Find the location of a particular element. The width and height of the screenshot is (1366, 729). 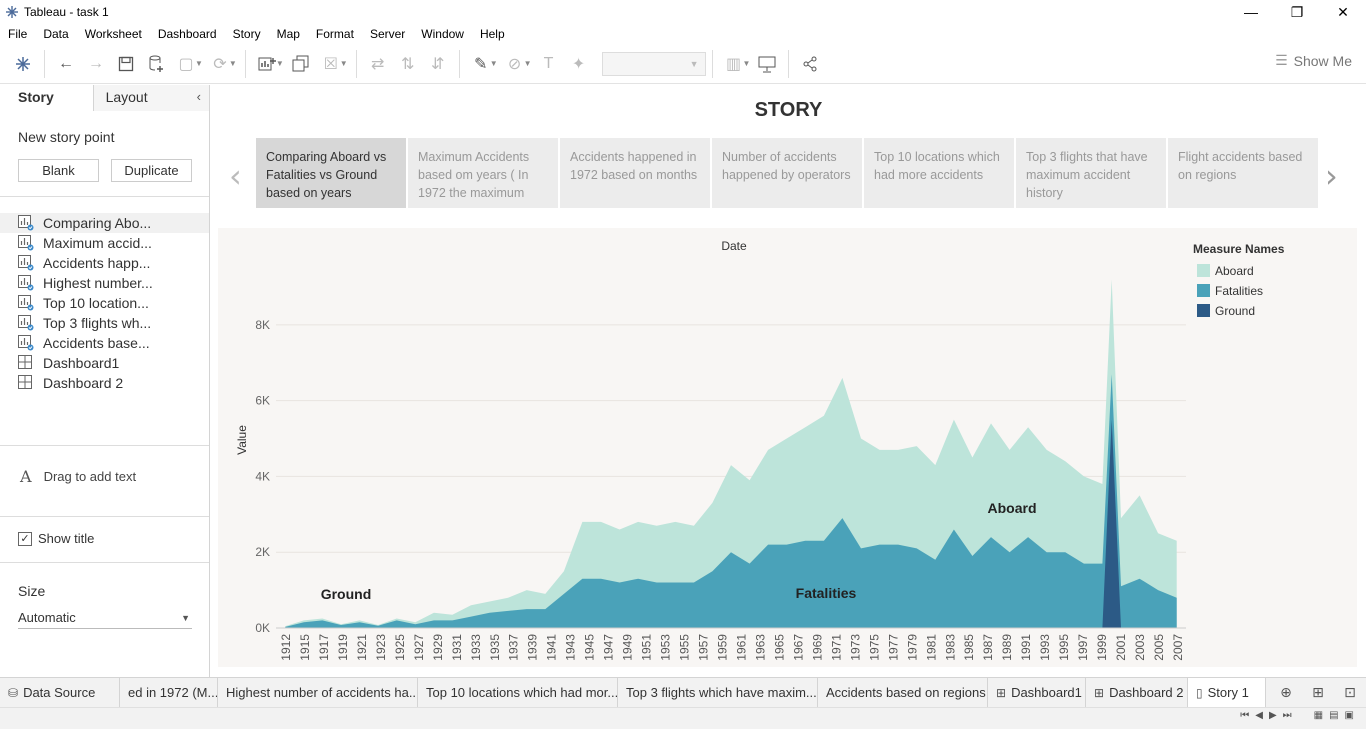

save-icon is located at coordinates (126, 64).